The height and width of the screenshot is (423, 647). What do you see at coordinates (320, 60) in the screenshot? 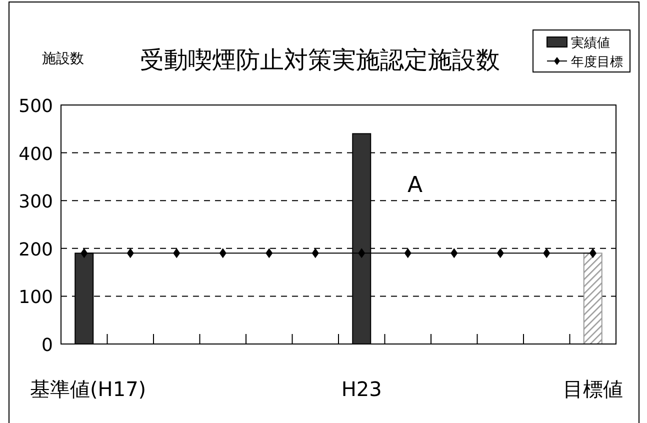
I see `chart-title: 受動喫煙防止対策実施認定施設数` at bounding box center [320, 60].